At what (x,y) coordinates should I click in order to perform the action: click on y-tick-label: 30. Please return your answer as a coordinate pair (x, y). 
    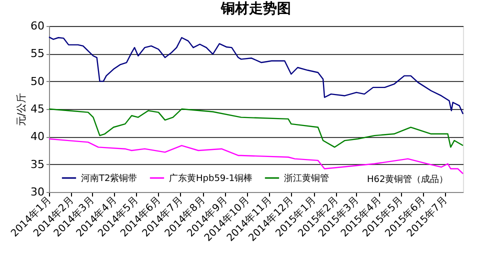
    Looking at the image, I should click on (37, 192).